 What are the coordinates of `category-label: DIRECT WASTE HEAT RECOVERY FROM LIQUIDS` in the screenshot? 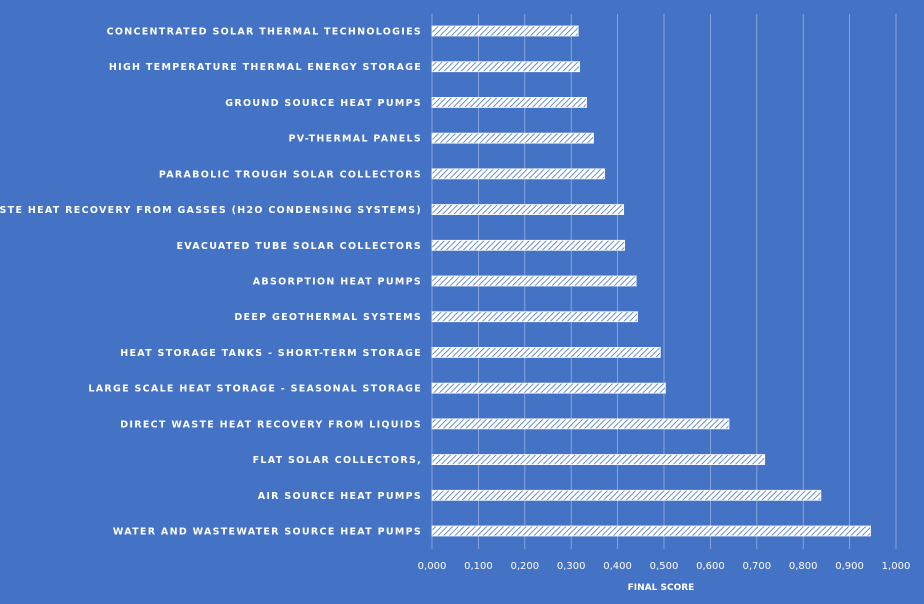 It's located at (271, 424).